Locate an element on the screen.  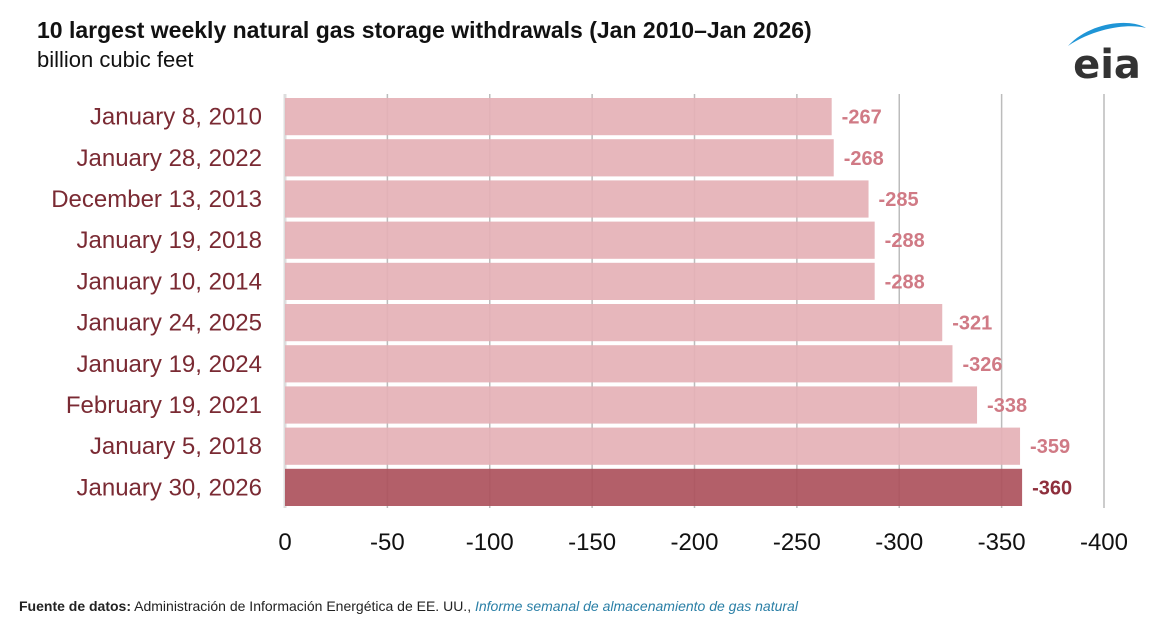
eia-logo: eia is located at coordinates (1107, 52).